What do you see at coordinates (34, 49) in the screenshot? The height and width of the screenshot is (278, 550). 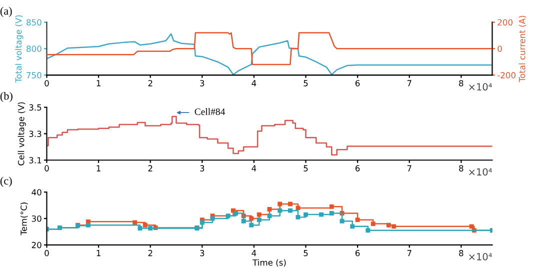 I see `y-tick-label: 800` at bounding box center [34, 49].